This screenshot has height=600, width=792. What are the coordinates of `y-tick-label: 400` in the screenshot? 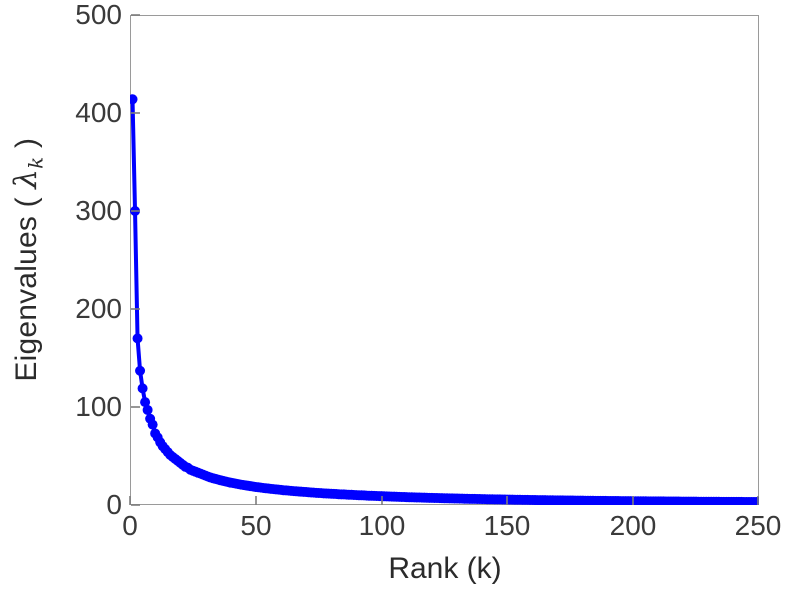 It's located at (98, 112).